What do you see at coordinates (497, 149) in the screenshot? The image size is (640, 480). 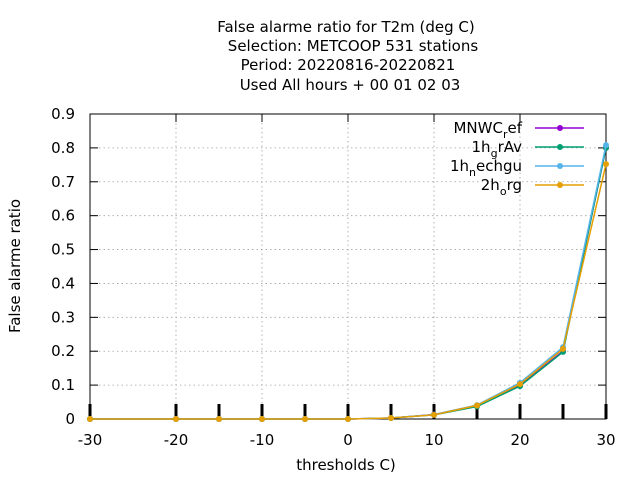 I see `legend-label: 1hgrAv` at bounding box center [497, 149].